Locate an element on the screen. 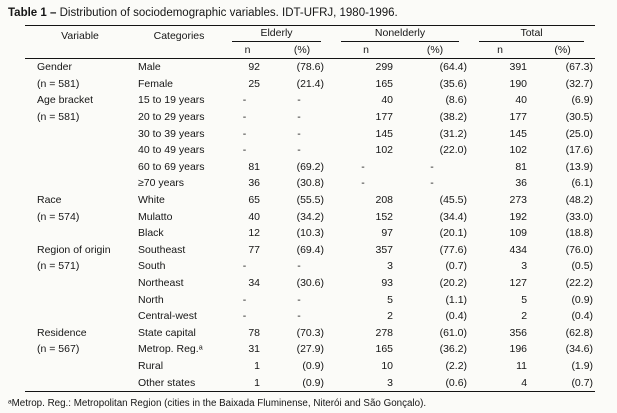 The height and width of the screenshot is (413, 617). elderly-pct-cell: (21.4) is located at coordinates (310, 83).